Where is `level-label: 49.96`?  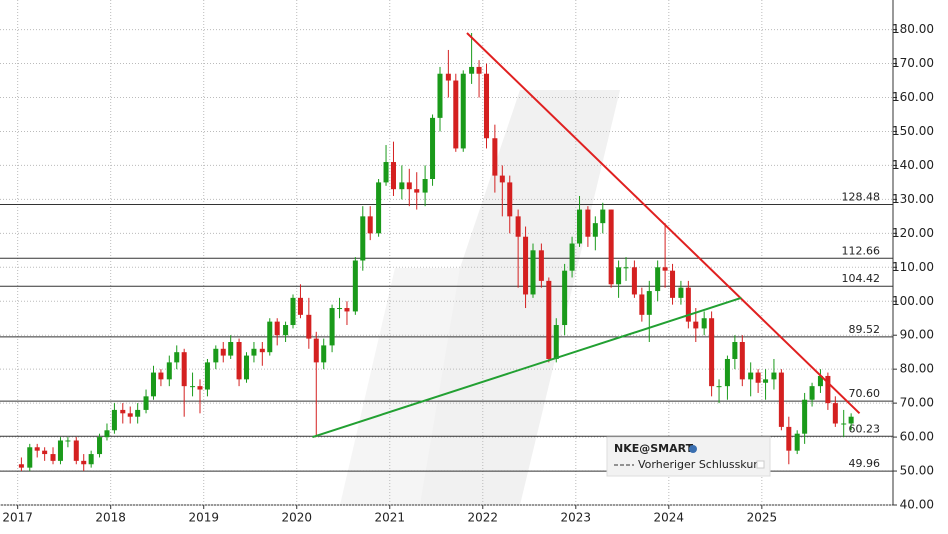 level-label: 49.96 is located at coordinates (865, 463).